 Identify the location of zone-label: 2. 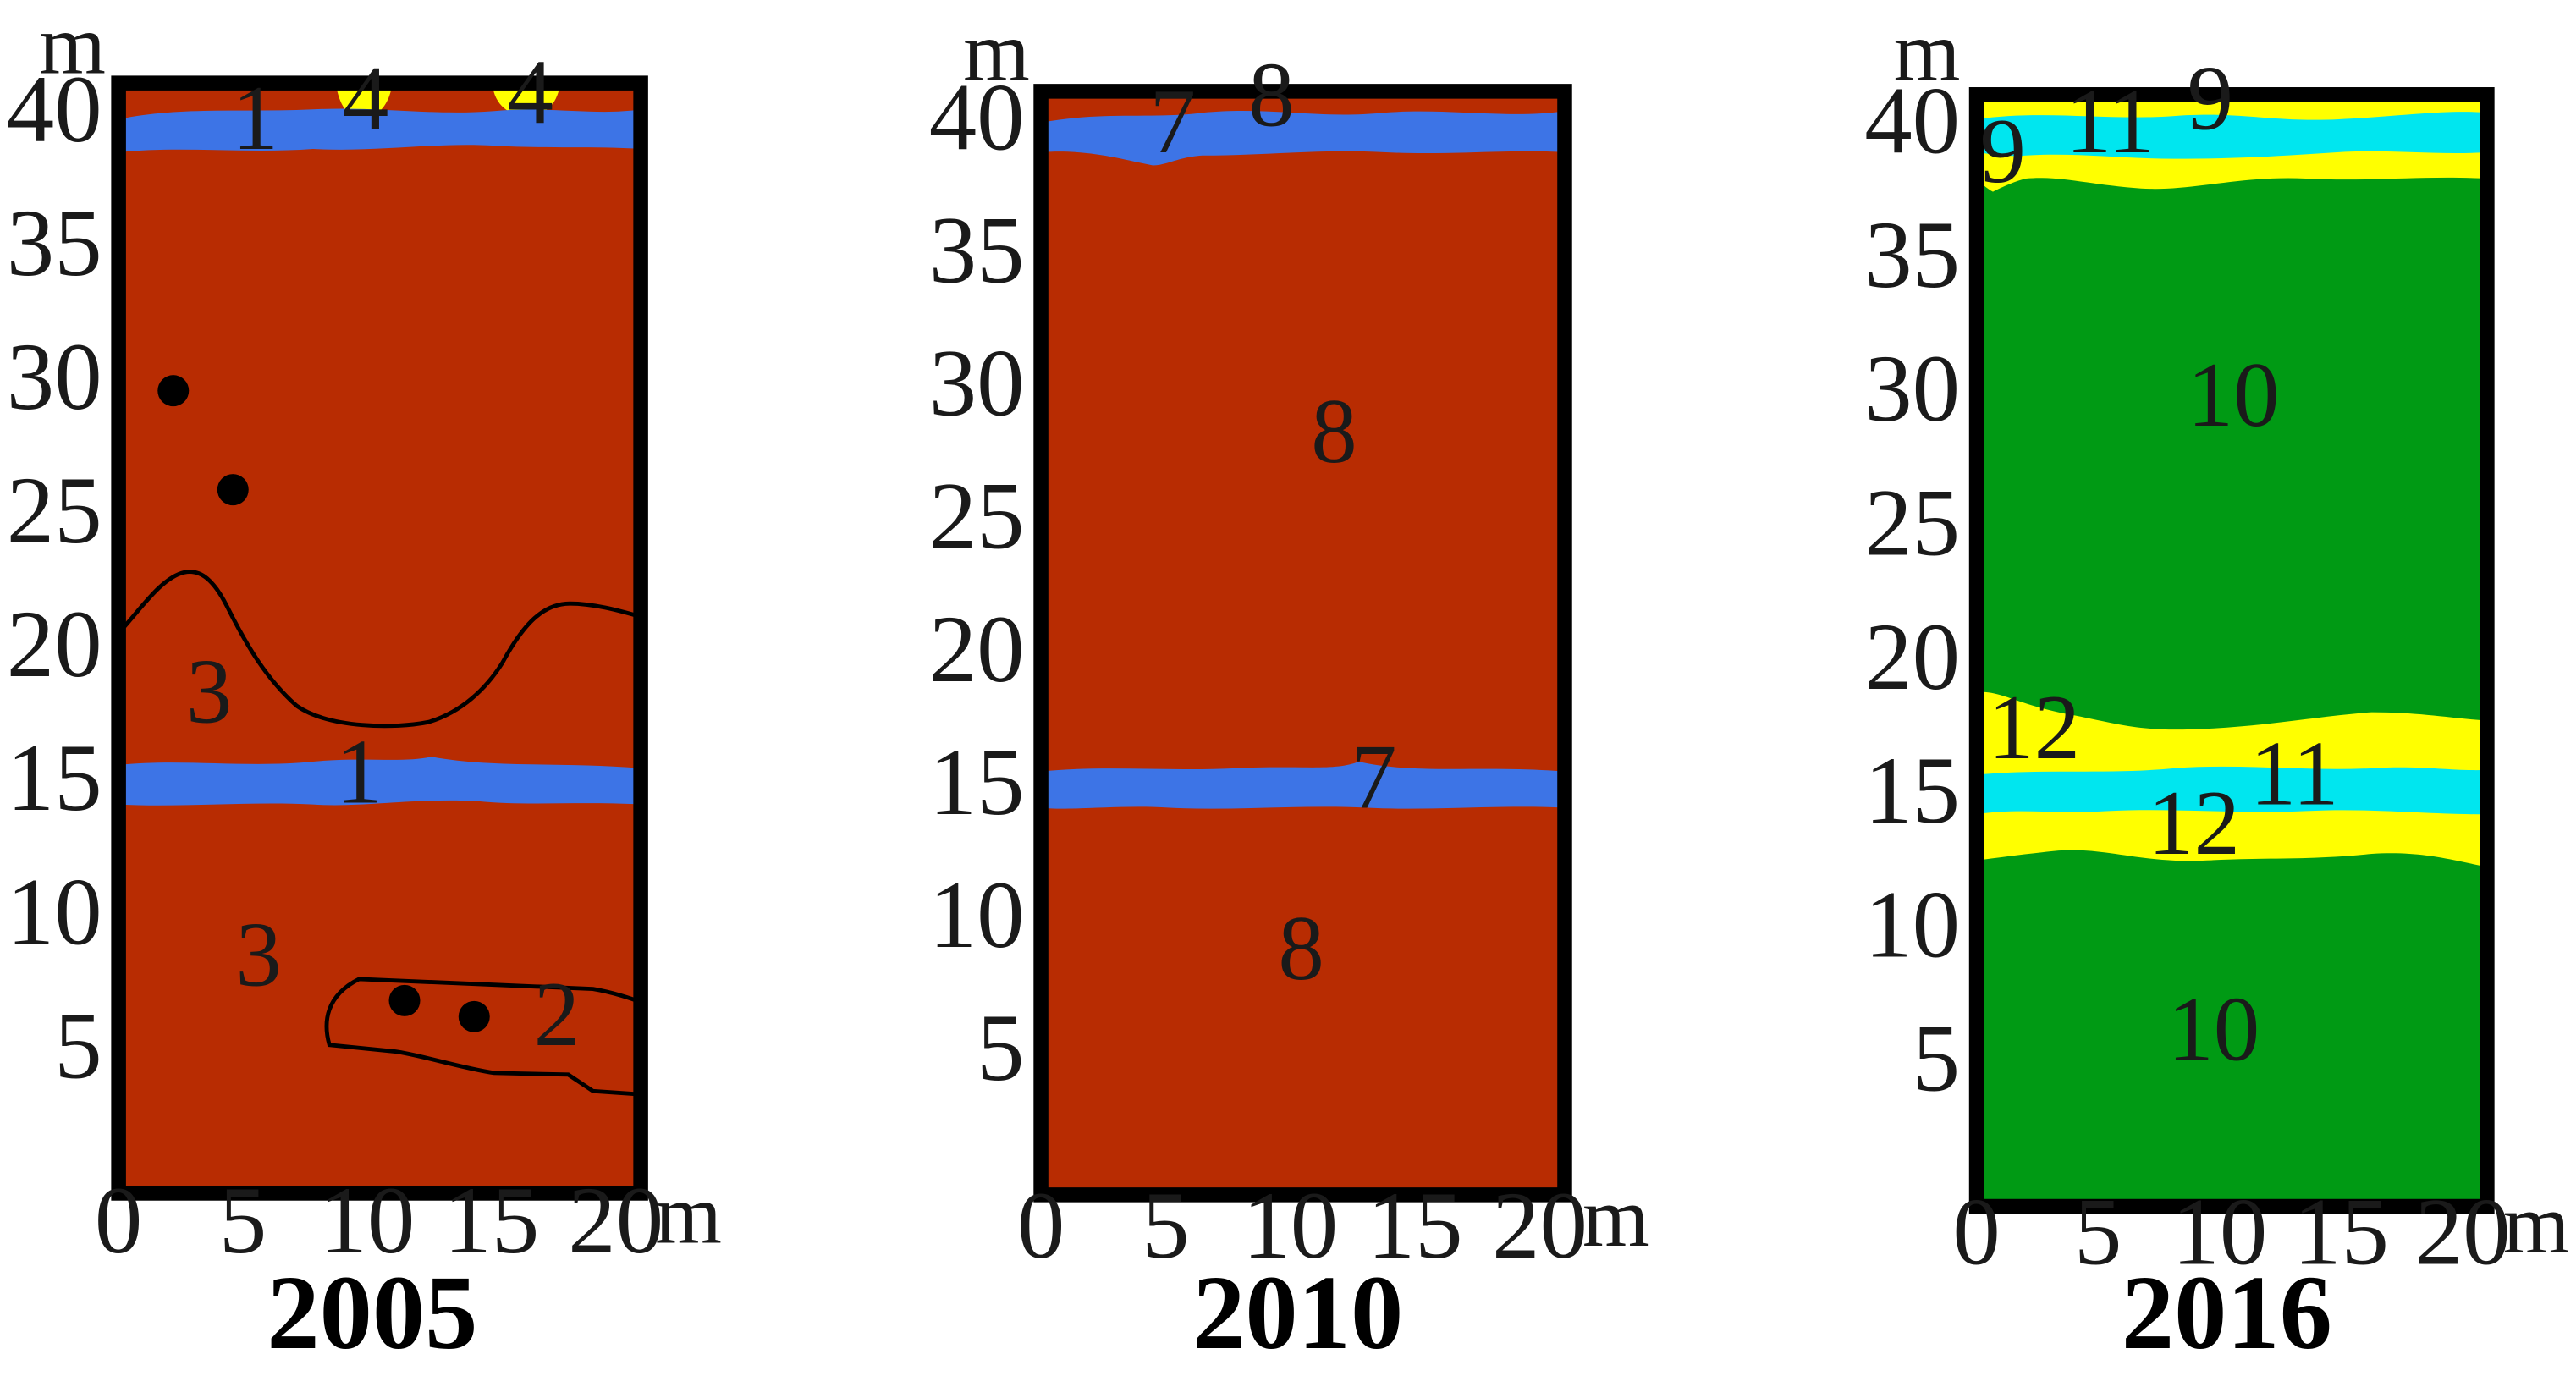
(557, 1014).